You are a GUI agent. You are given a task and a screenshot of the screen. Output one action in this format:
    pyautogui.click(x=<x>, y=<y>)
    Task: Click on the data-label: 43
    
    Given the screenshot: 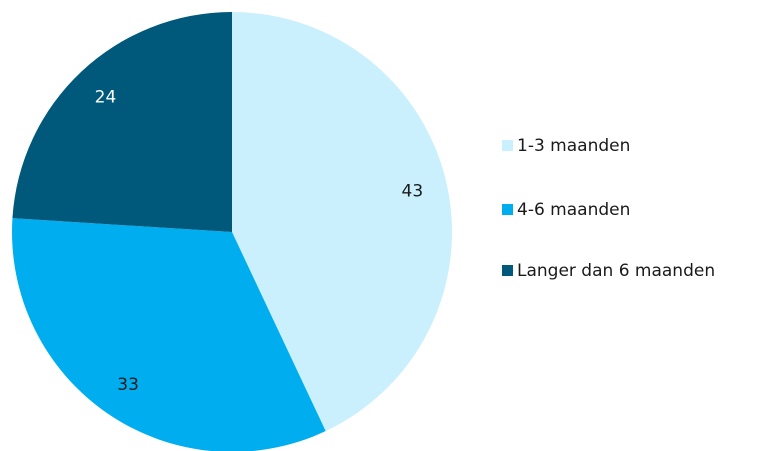 What is the action you would take?
    pyautogui.click(x=413, y=192)
    